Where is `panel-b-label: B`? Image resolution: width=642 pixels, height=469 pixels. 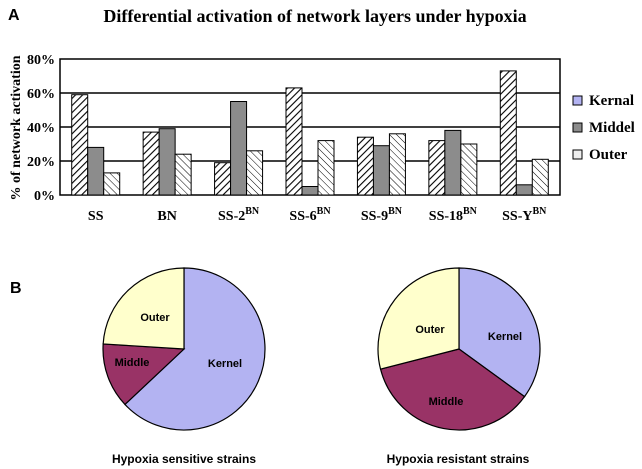
panel-b-label: B is located at coordinates (16, 288).